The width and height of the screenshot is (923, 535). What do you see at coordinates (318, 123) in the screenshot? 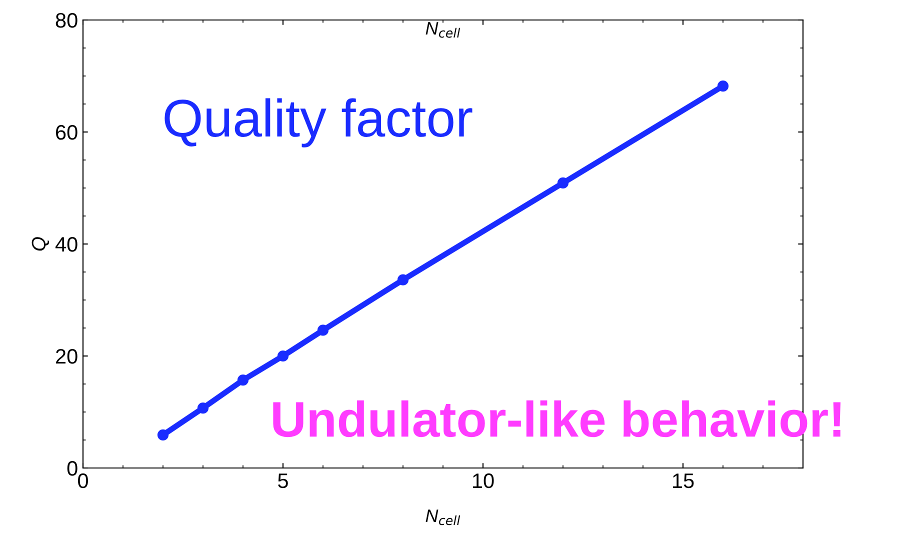
I see `annotation: Quality factor` at bounding box center [318, 123].